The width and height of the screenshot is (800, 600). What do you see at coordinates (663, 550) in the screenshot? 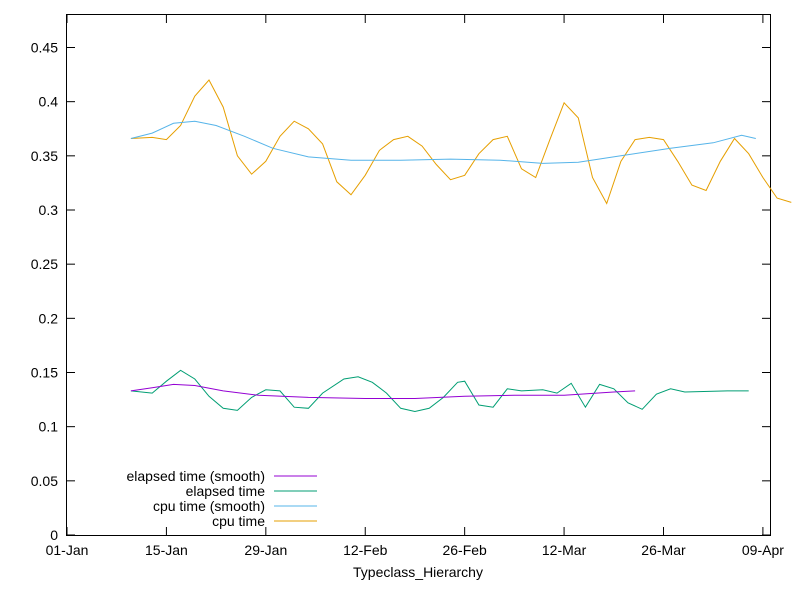
I see `x-tick-label: 26-Mar` at bounding box center [663, 550].